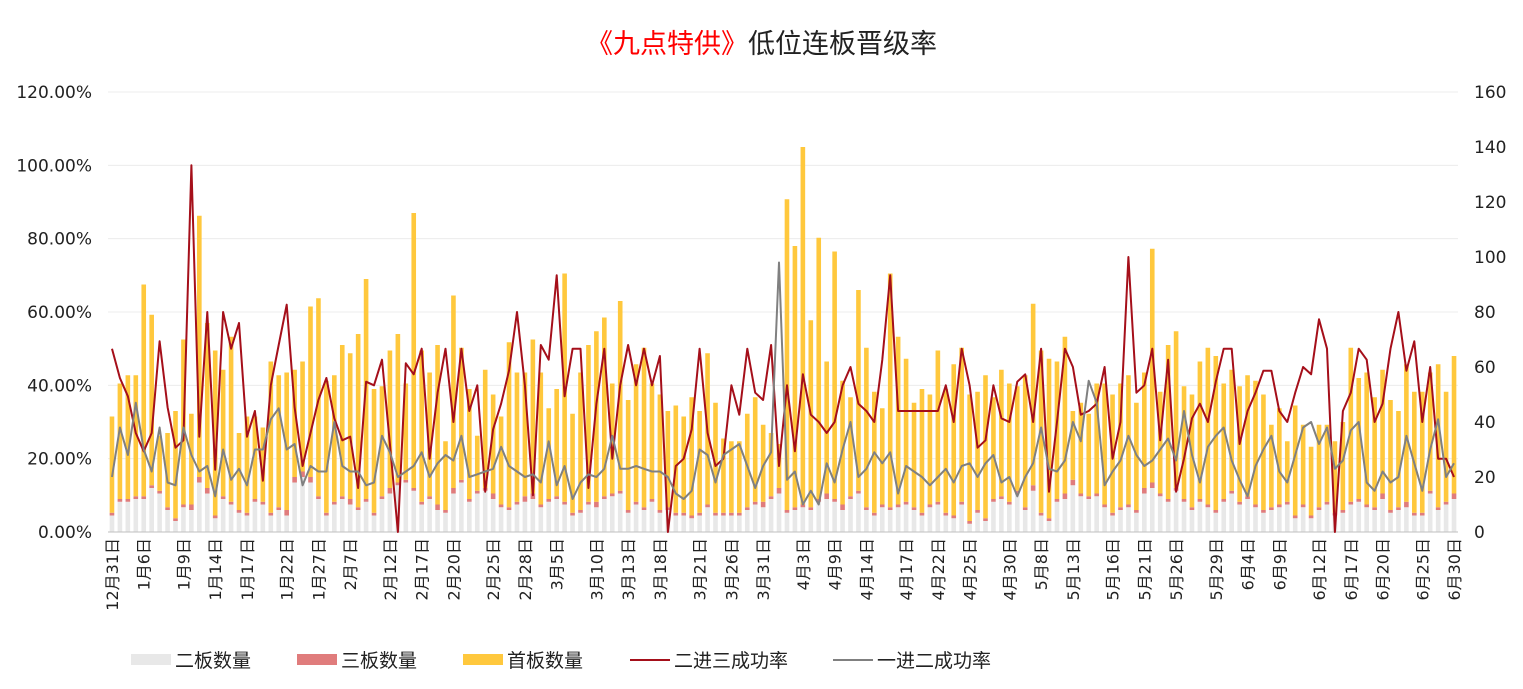 The height and width of the screenshot is (689, 1523). I want to click on legend-swatch, so click(317, 659).